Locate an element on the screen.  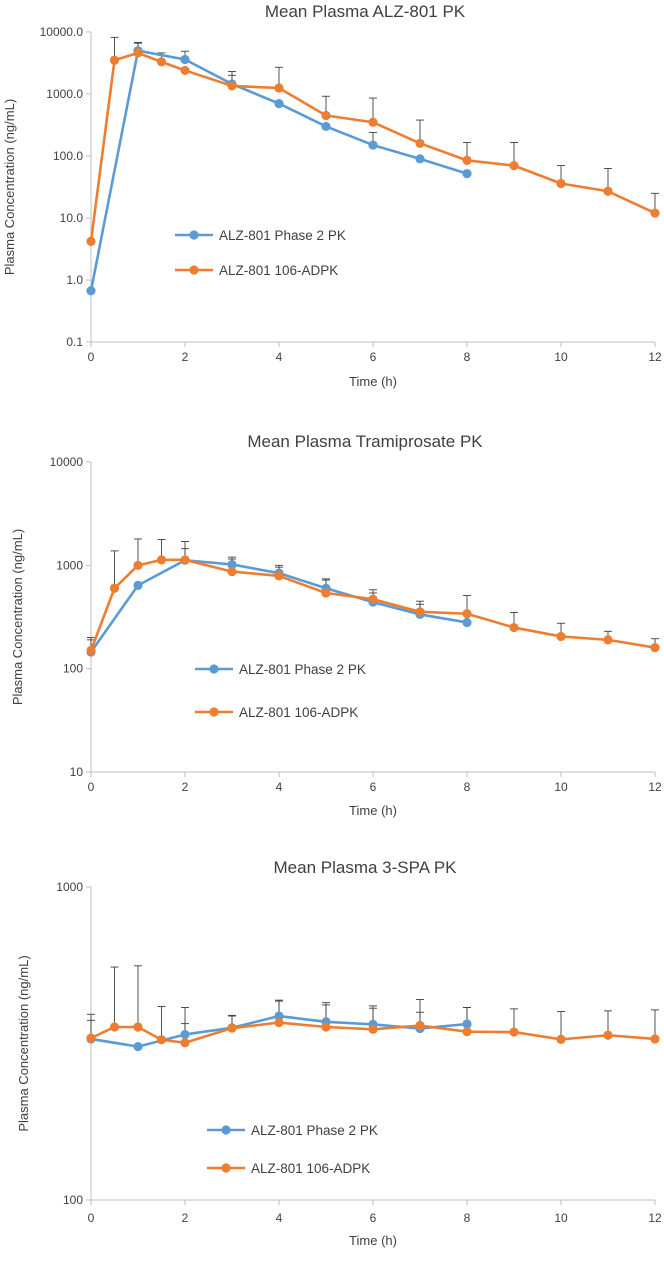
y-tick-label: 10000 is located at coordinates (67, 462).